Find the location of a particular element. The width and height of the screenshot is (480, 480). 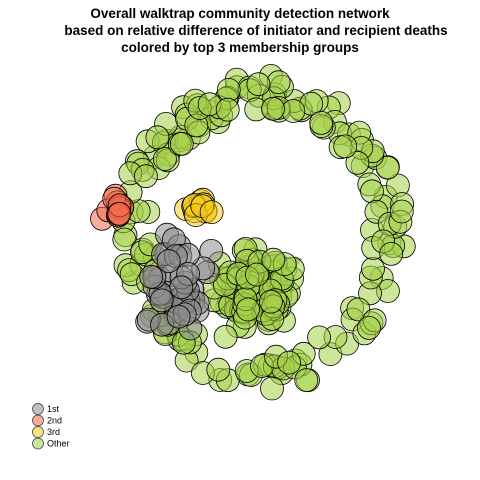

node-3rd is located at coordinates (211, 212).